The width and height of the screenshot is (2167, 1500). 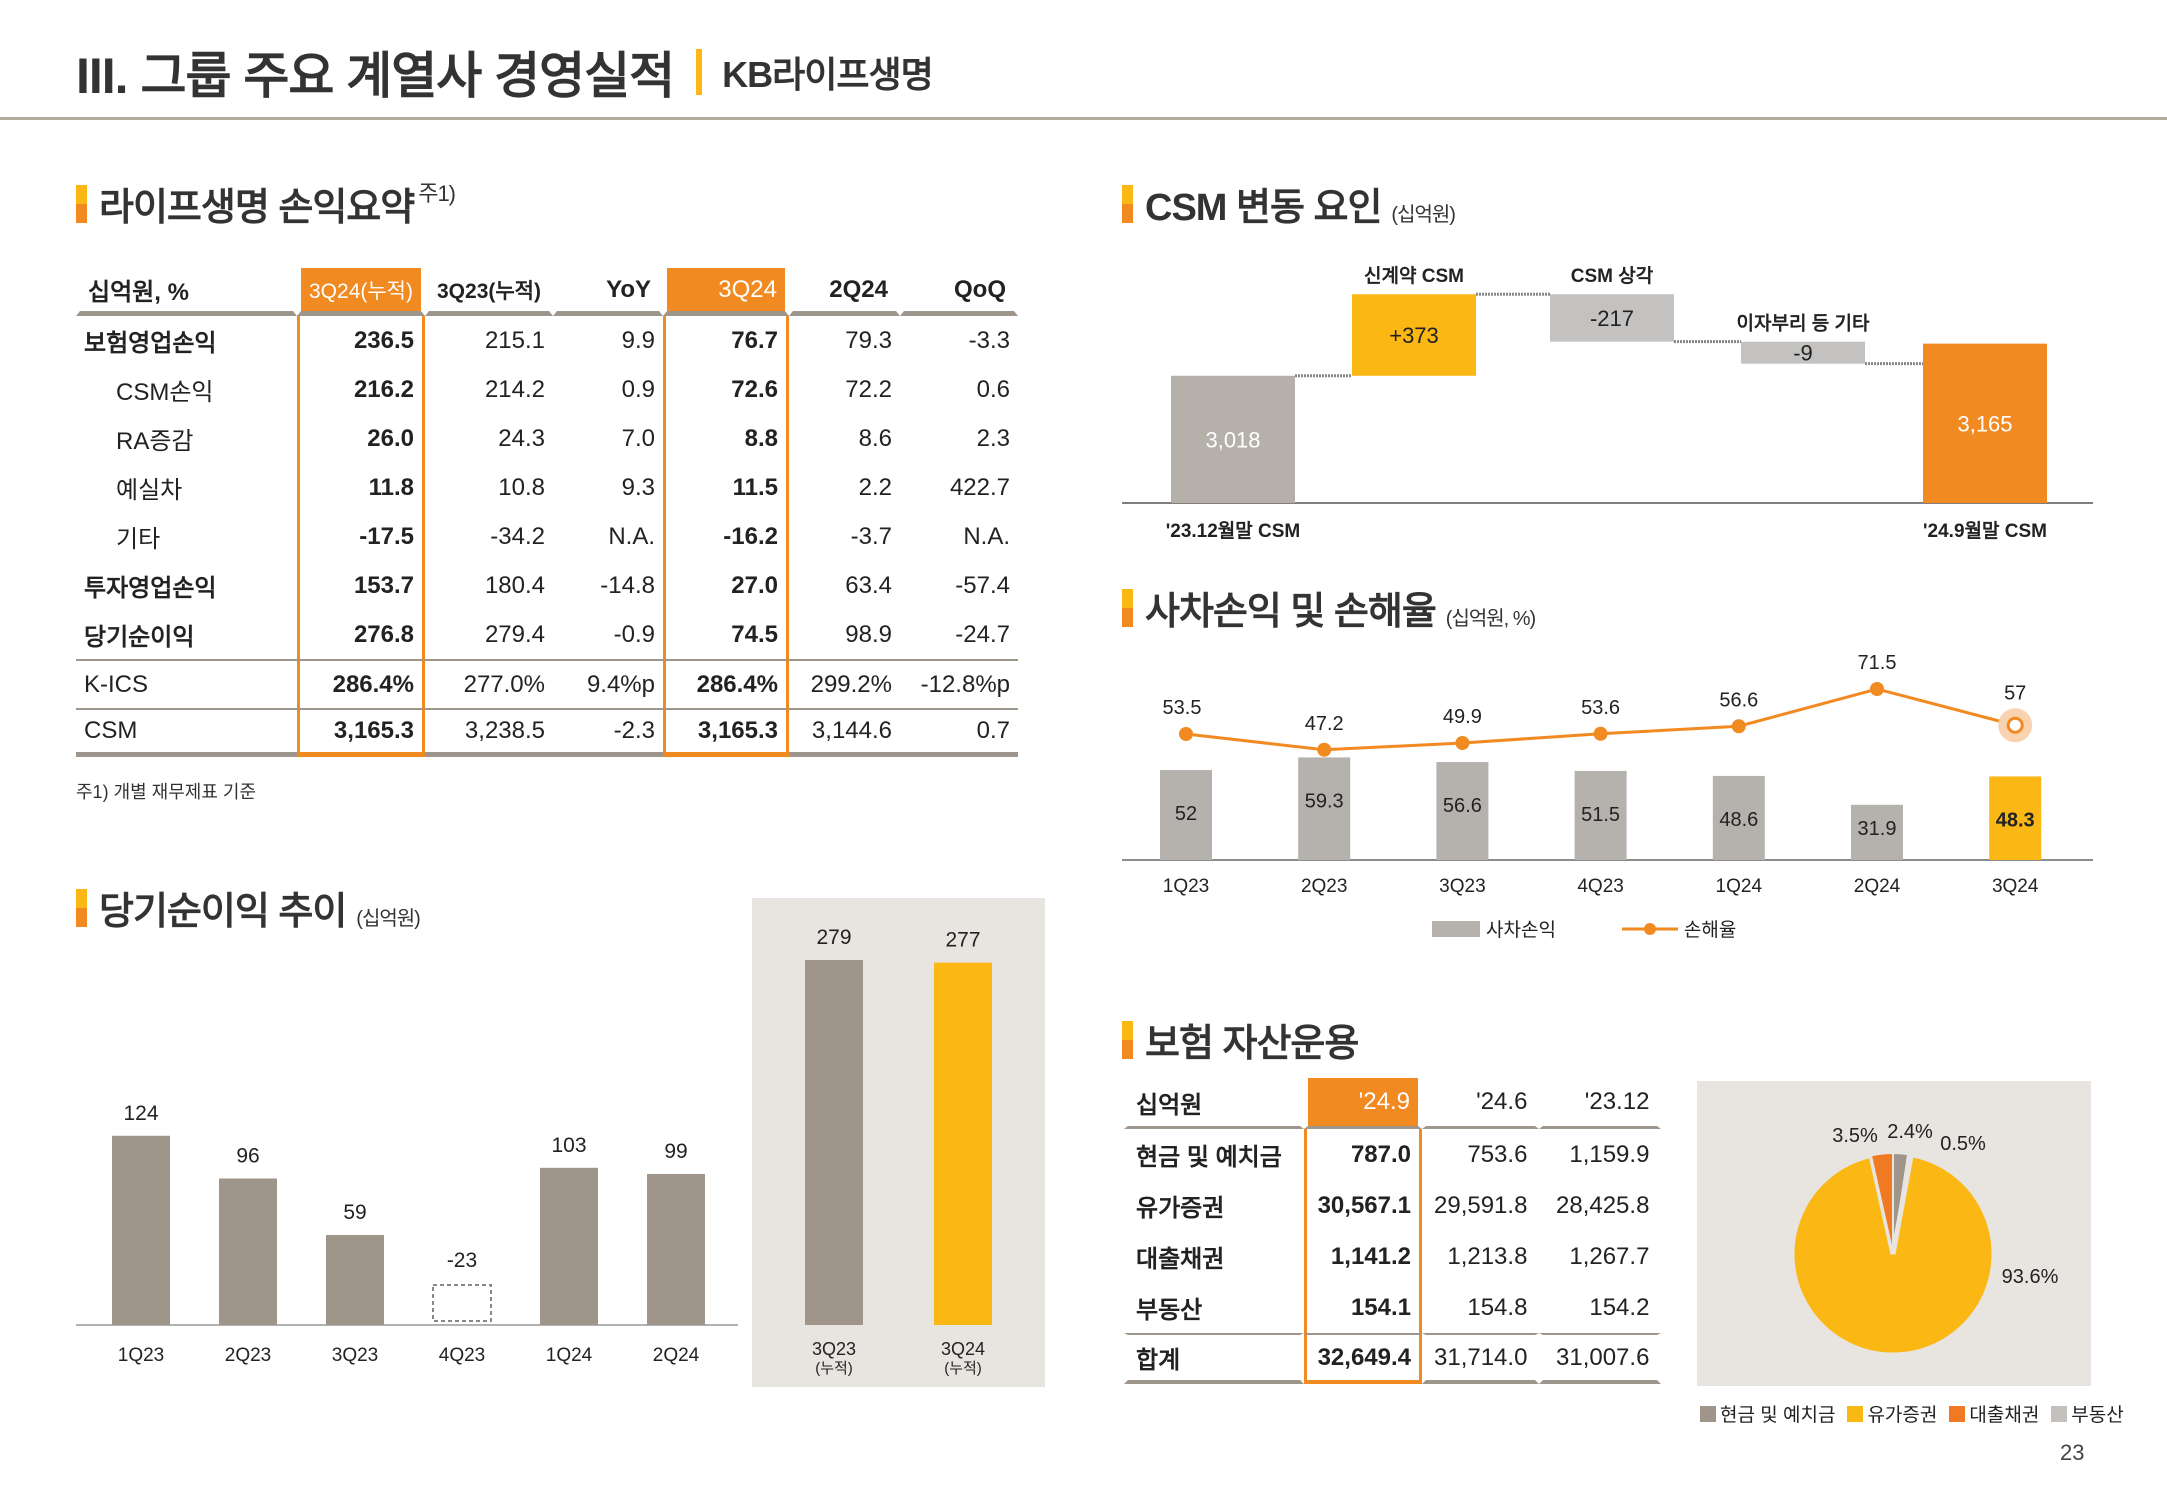 I want to click on table-row: RA증감 26.0 24.3 7.0 8.8 8.6 2.3, so click(x=547, y=438).